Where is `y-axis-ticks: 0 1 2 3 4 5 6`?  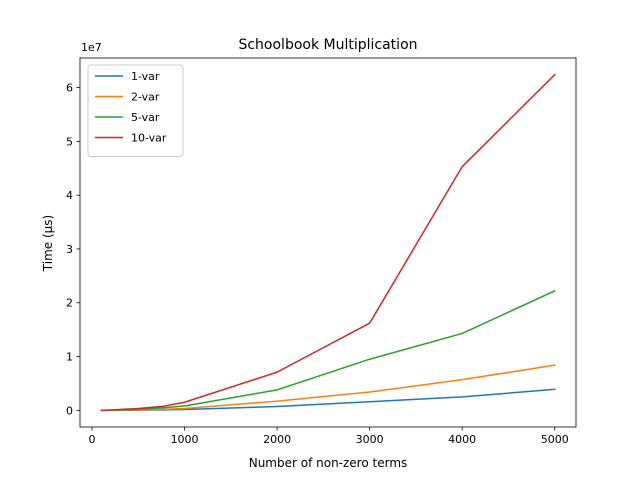
y-axis-ticks: 0 1 2 3 4 5 6 is located at coordinates (73, 249).